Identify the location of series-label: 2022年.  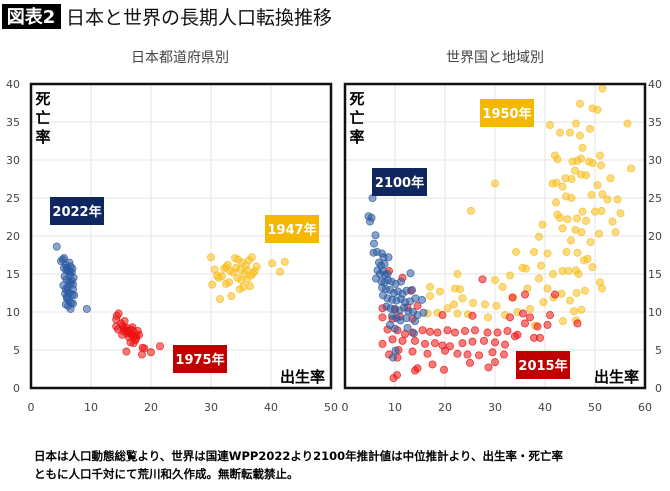
(77, 211).